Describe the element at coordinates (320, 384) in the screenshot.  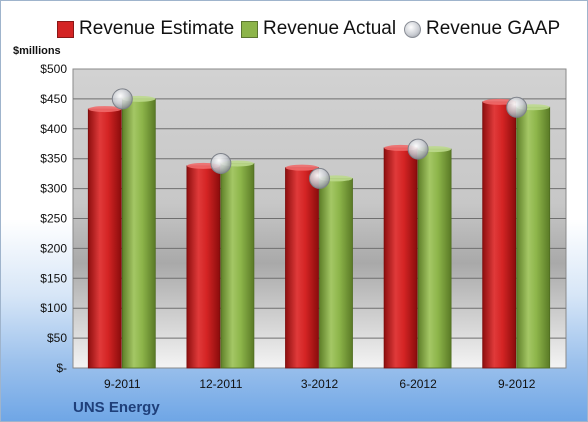
I see `x-tick-label: 3-2012` at that location.